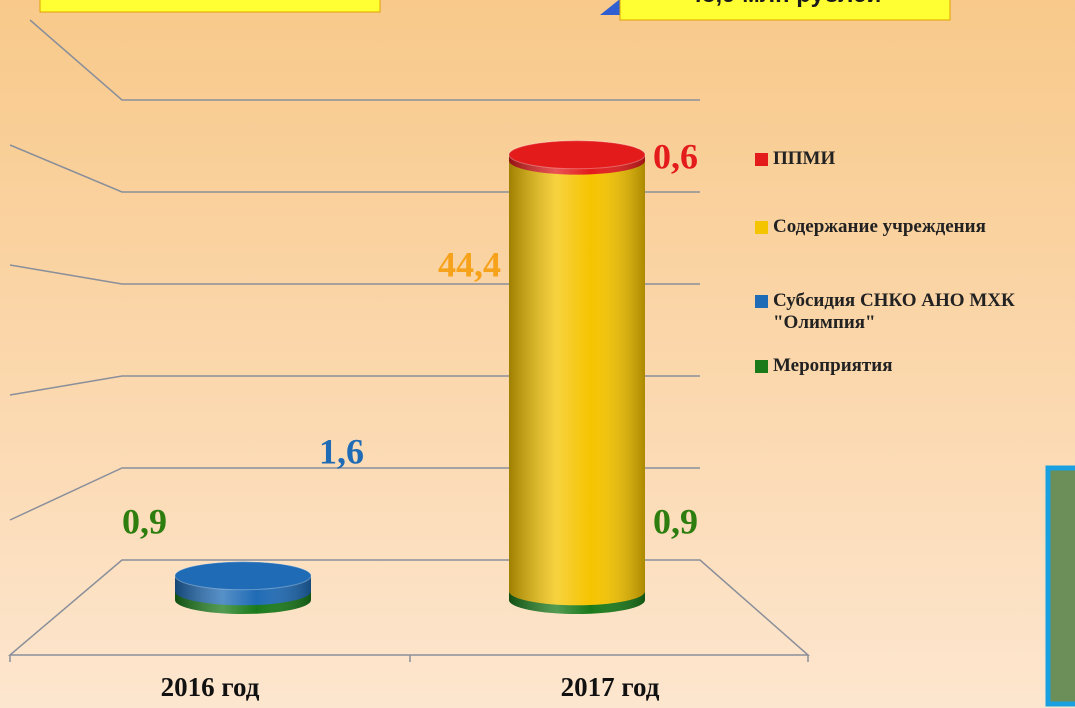  What do you see at coordinates (785, 4) in the screenshot?
I see `annotation: 45,9 млн рублей` at bounding box center [785, 4].